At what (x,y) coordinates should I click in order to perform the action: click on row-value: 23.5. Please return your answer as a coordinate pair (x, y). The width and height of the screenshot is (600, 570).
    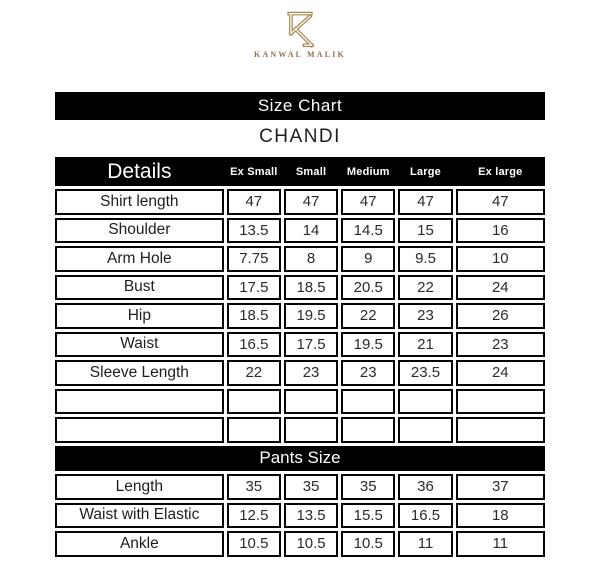
    Looking at the image, I should click on (425, 373).